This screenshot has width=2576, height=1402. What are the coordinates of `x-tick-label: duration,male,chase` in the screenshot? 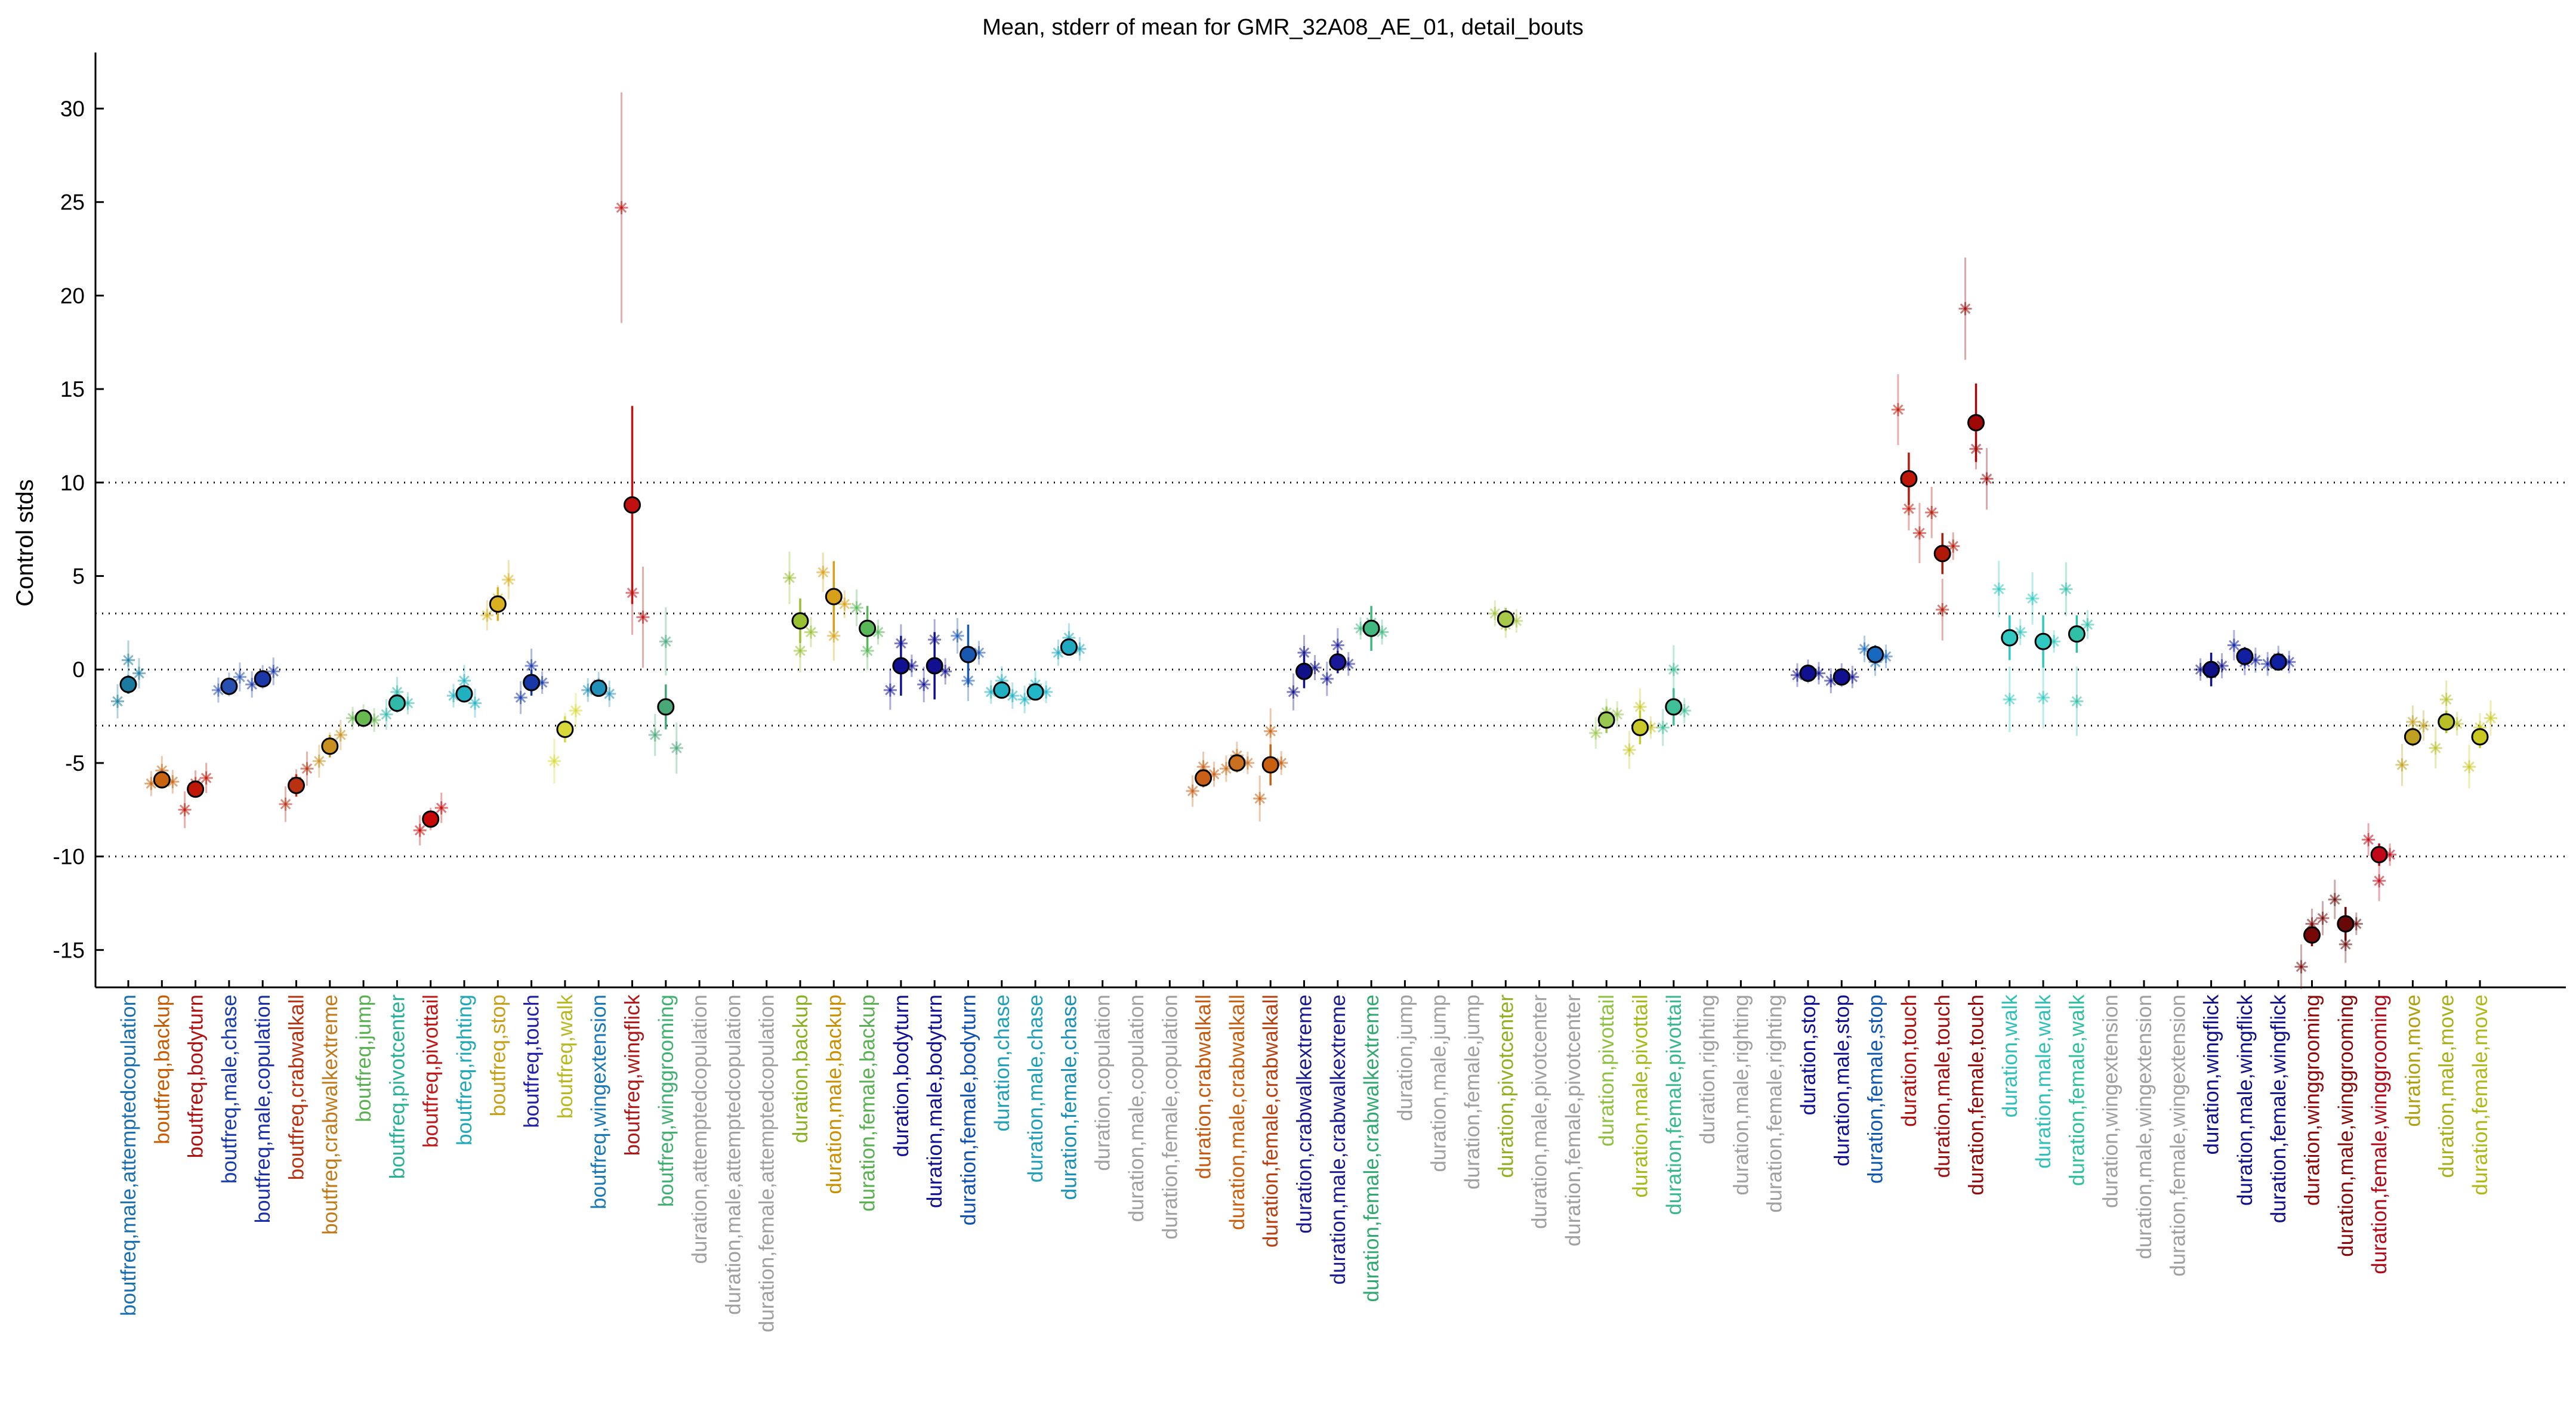 It's located at (1035, 1088).